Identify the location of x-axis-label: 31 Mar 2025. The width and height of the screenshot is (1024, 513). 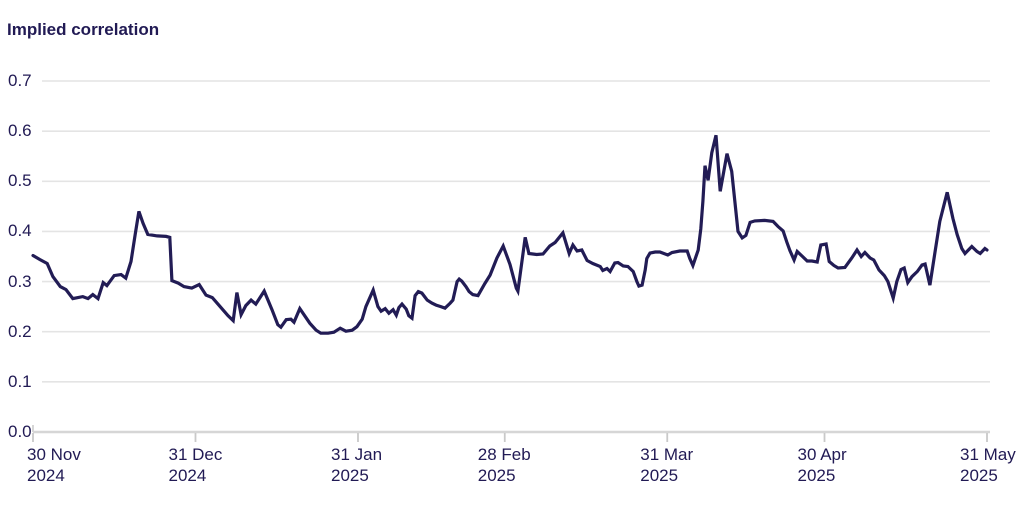
(667, 465).